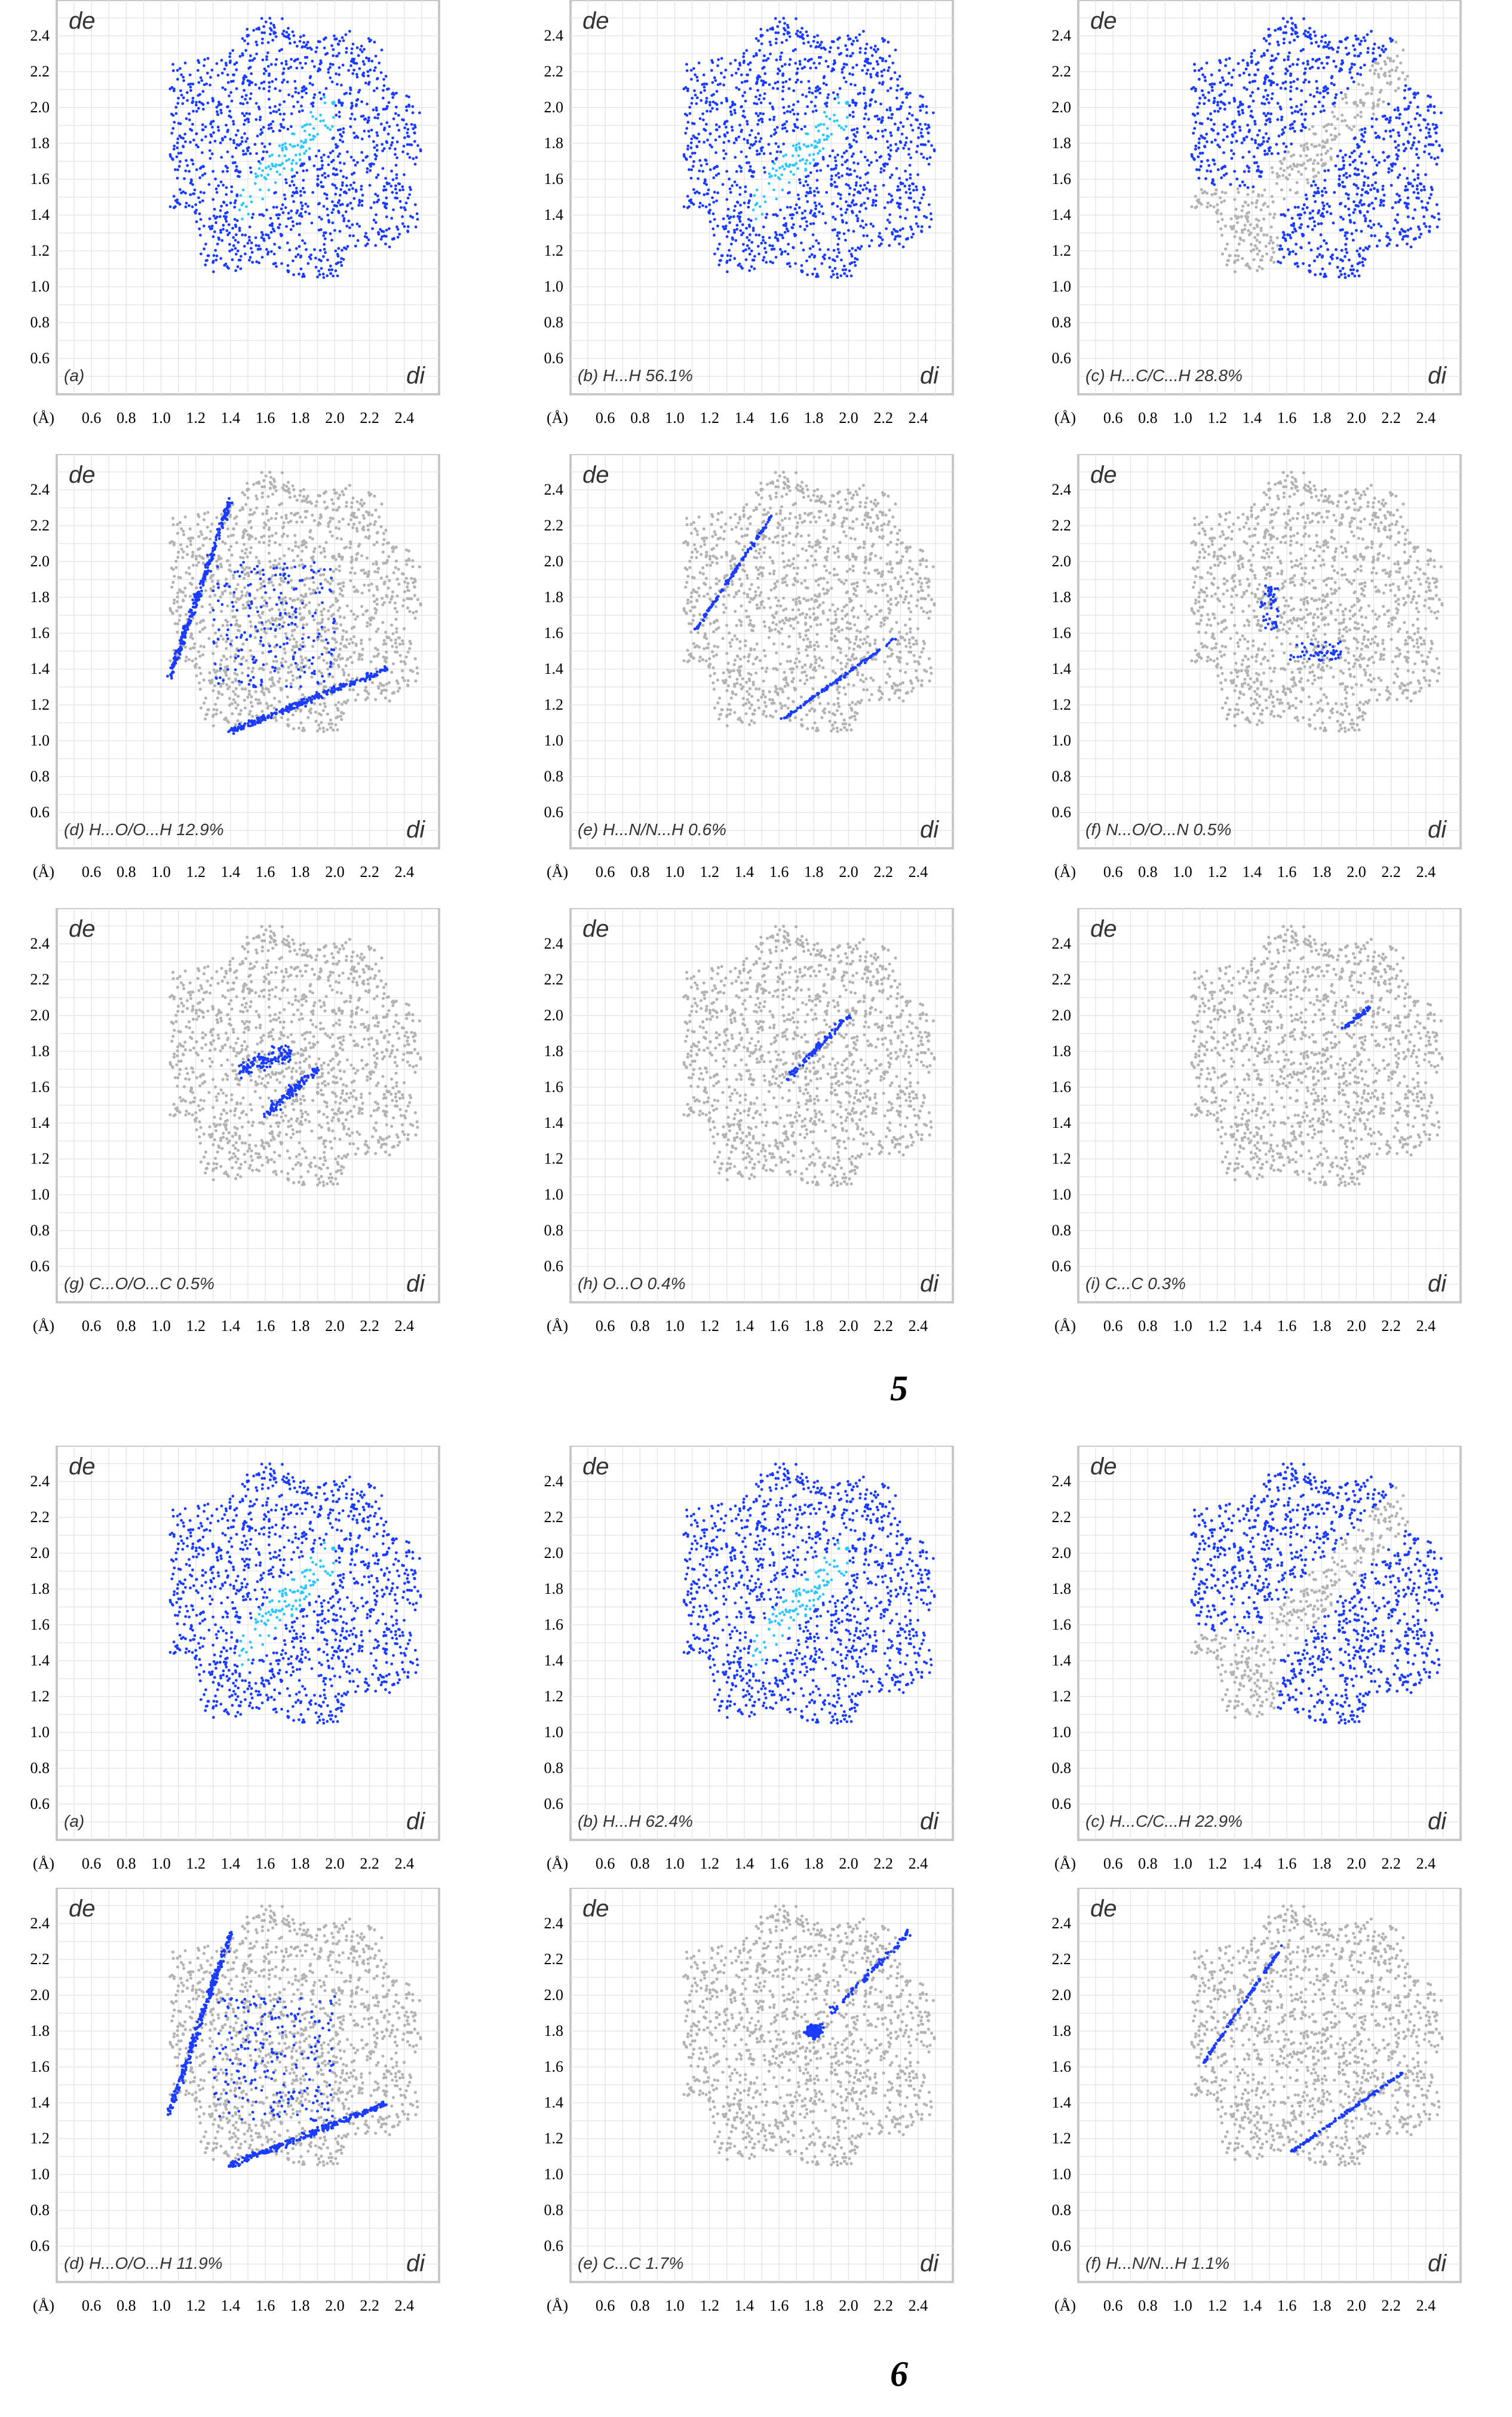 The width and height of the screenshot is (1512, 2417). Describe the element at coordinates (196, 418) in the screenshot. I see `x-tick-label: 1.2` at that location.